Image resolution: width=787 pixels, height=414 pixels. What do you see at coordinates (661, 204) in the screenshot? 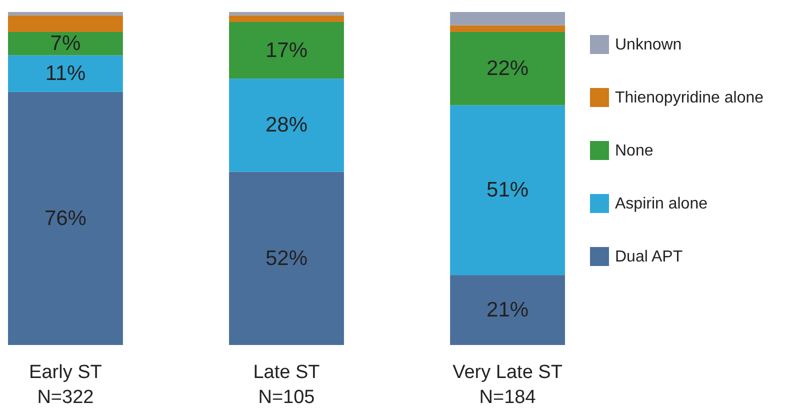
I see `legend-label: Aspirin alone` at bounding box center [661, 204].